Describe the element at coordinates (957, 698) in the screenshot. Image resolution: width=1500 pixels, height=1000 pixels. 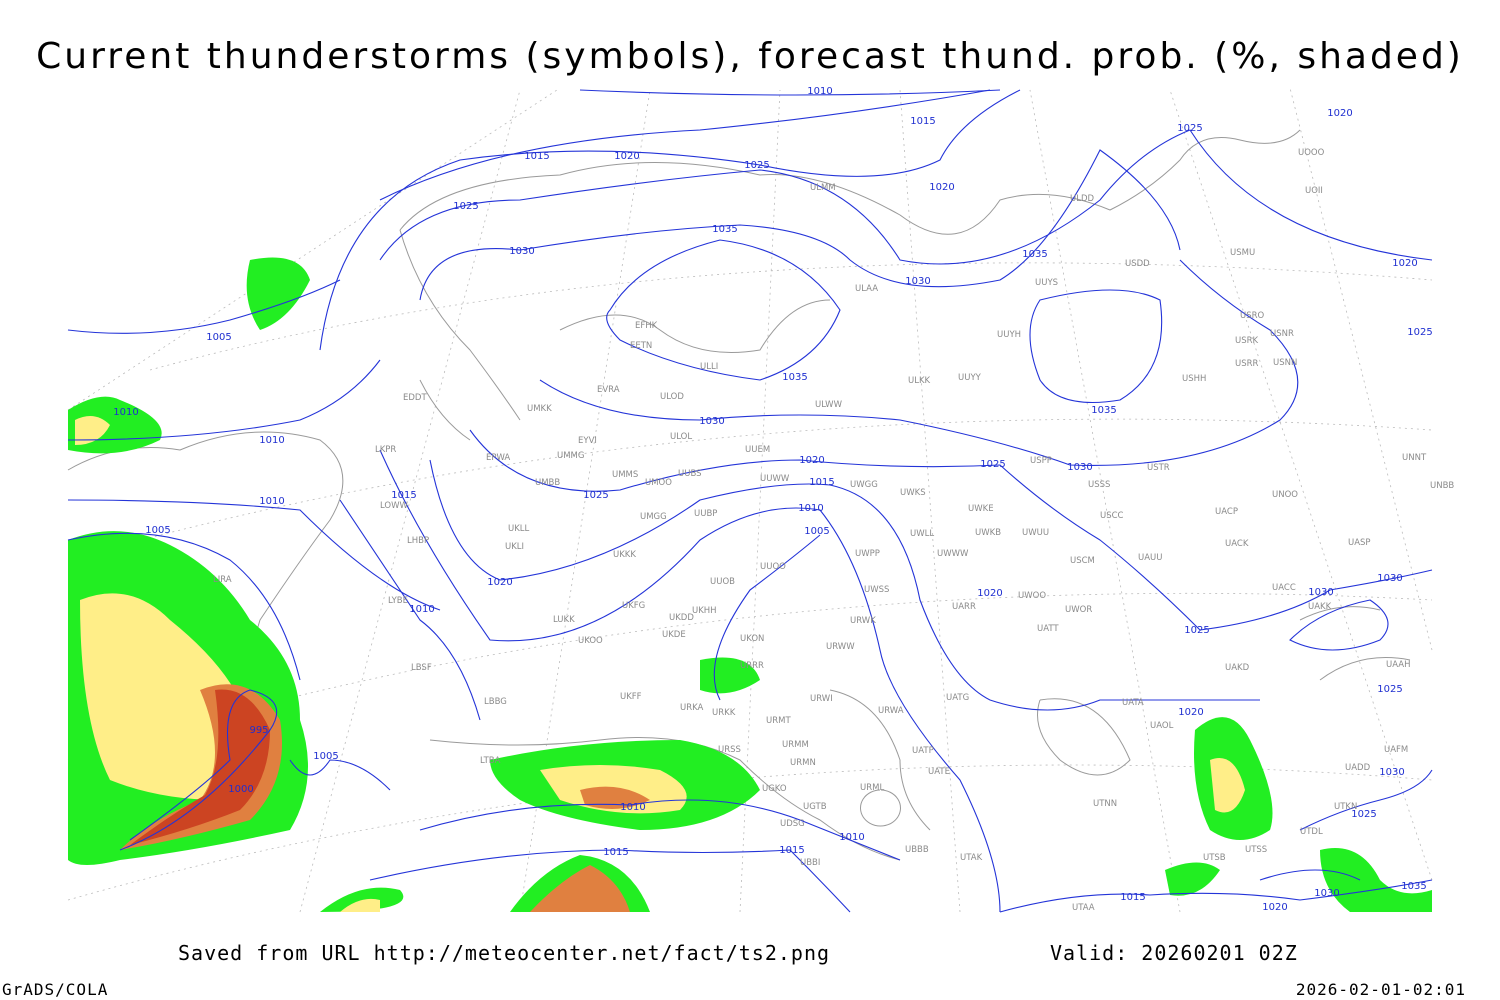
I see `station-label: UATG` at that location.